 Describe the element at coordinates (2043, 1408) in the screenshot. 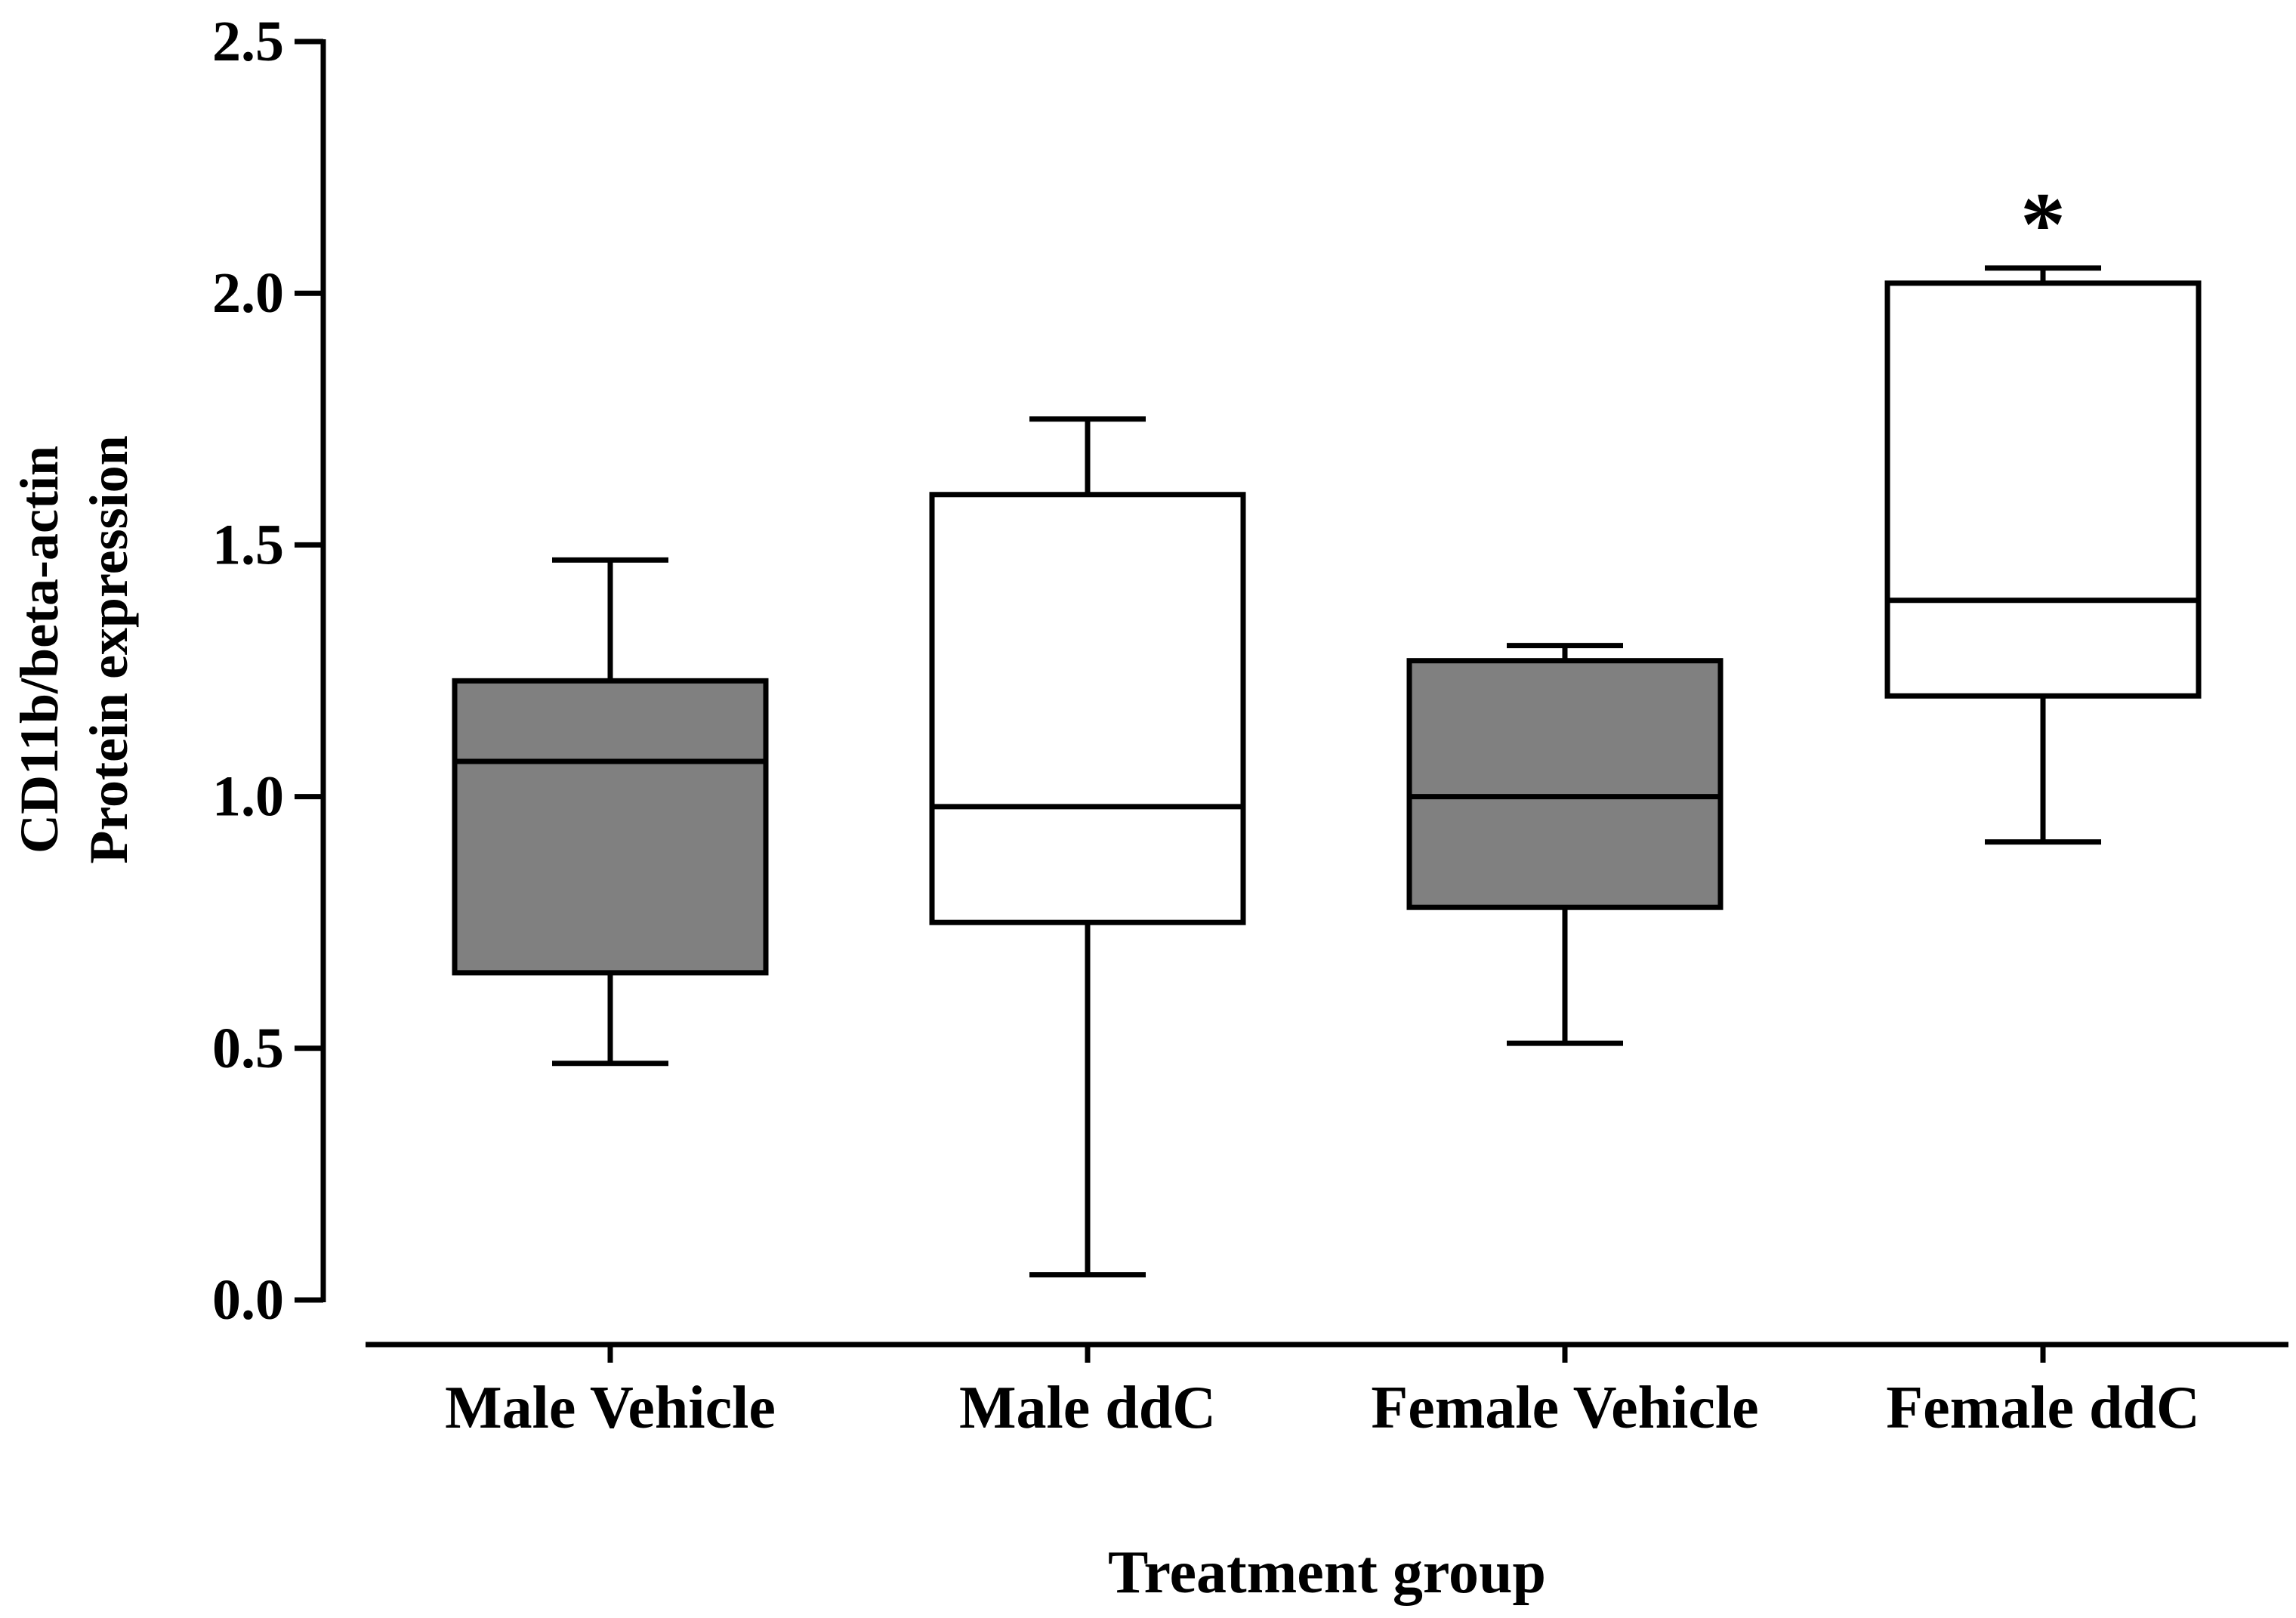

I see `x-tick-label: Female ddC` at that location.